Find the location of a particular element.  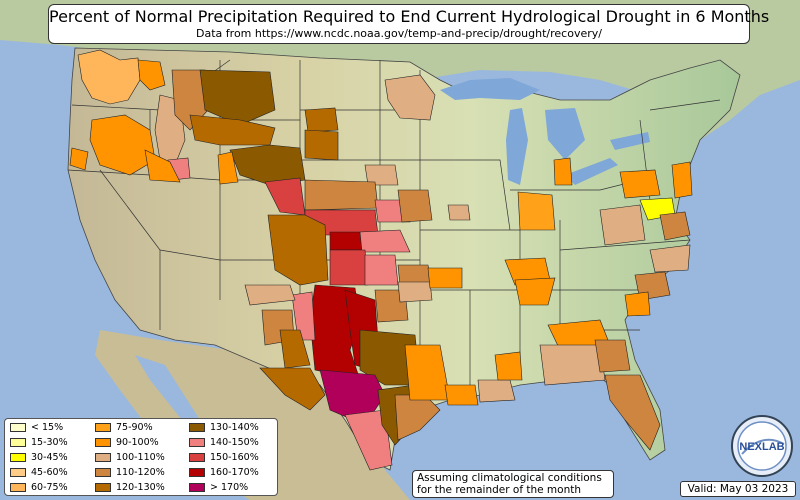

legend-item: 160-170% is located at coordinates (224, 473).